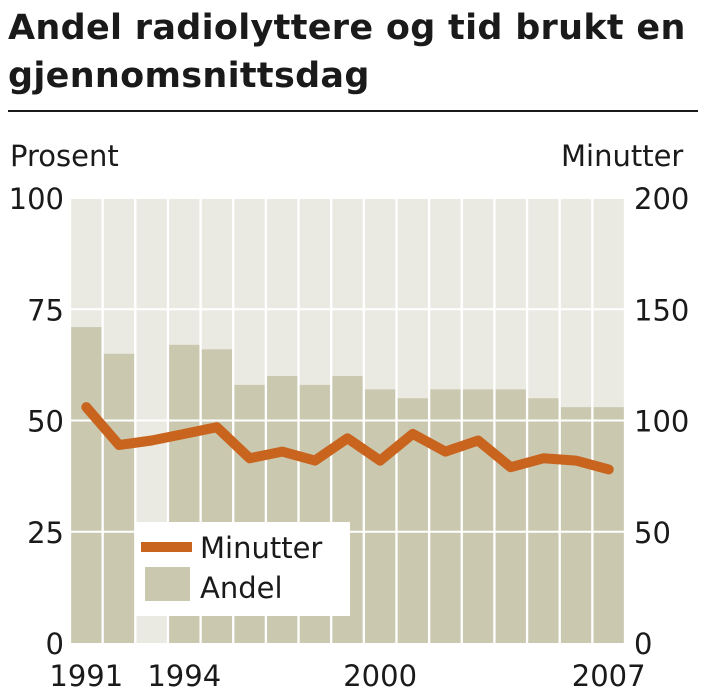  Describe the element at coordinates (661, 199) in the screenshot. I see `y-right-tick-200: 200` at that location.